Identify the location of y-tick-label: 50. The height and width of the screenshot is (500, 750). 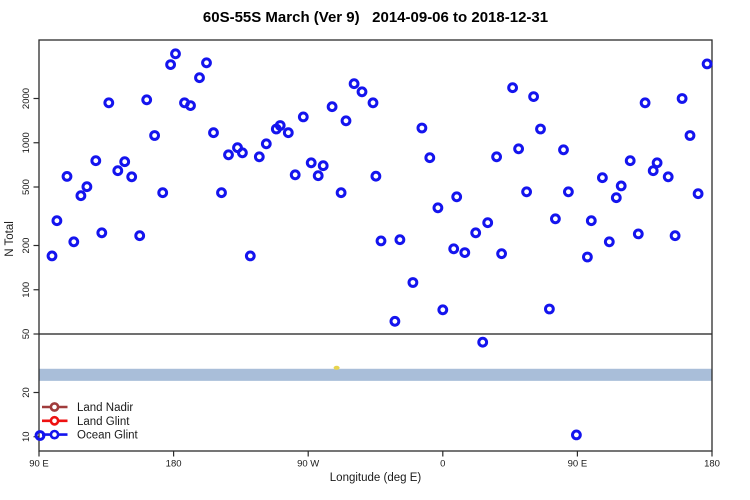
(26, 334).